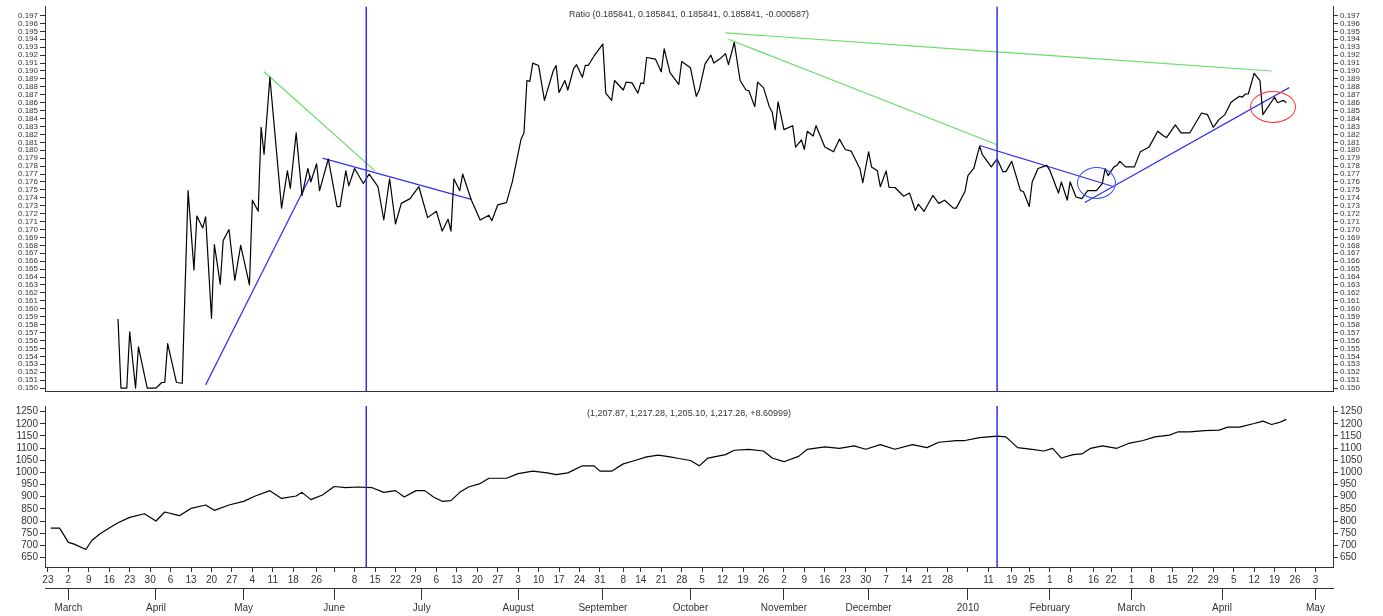 Image resolution: width=1383 pixels, height=616 pixels. What do you see at coordinates (1222, 607) in the screenshot?
I see `x2-tick-label: April` at bounding box center [1222, 607].